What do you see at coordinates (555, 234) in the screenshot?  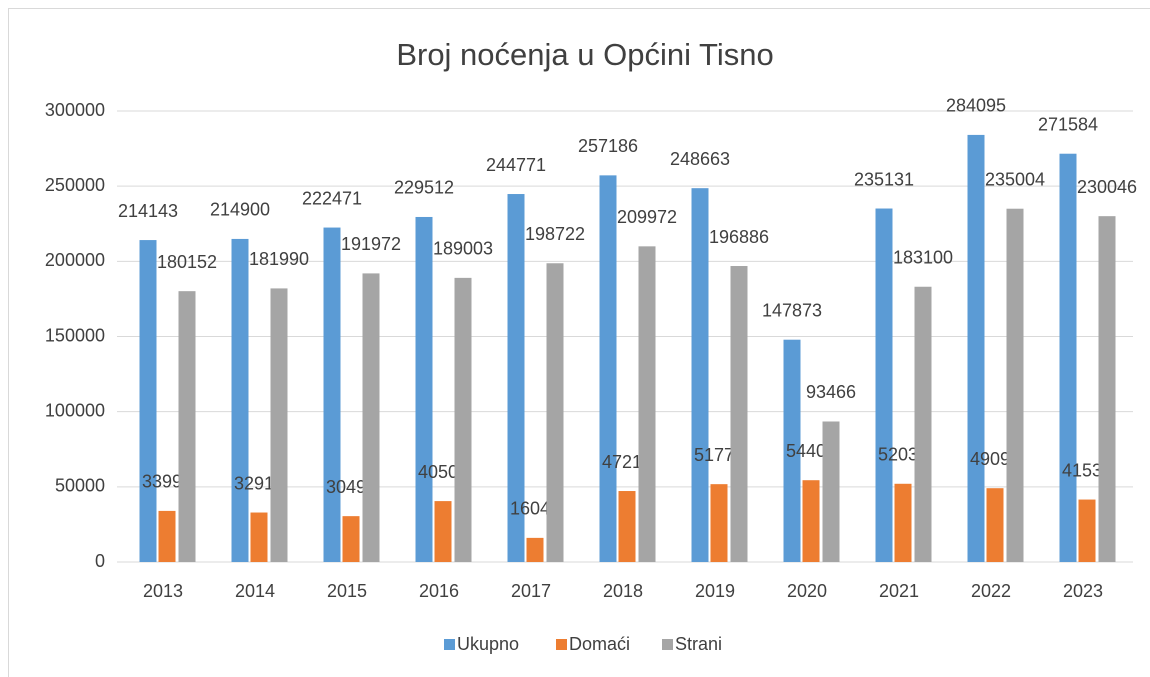 I see `data-label: 198722` at bounding box center [555, 234].